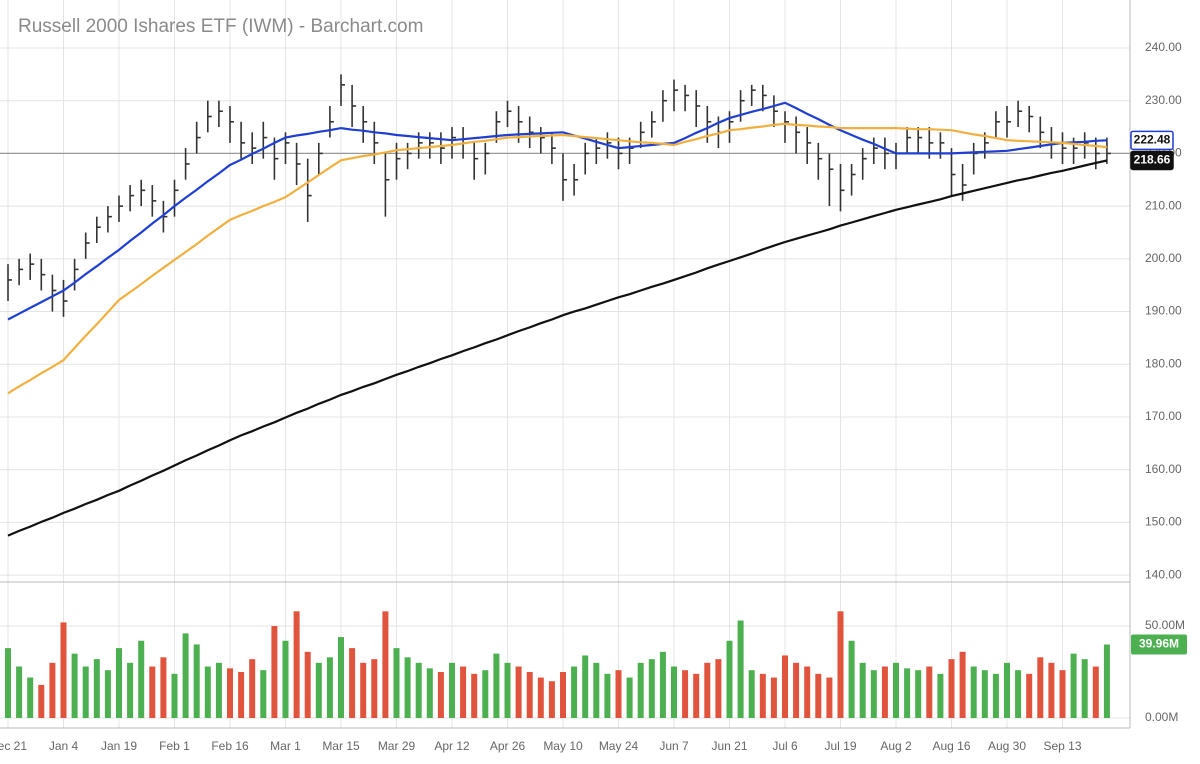  What do you see at coordinates (1163, 258) in the screenshot?
I see `y-tick-label: 200.00` at bounding box center [1163, 258].